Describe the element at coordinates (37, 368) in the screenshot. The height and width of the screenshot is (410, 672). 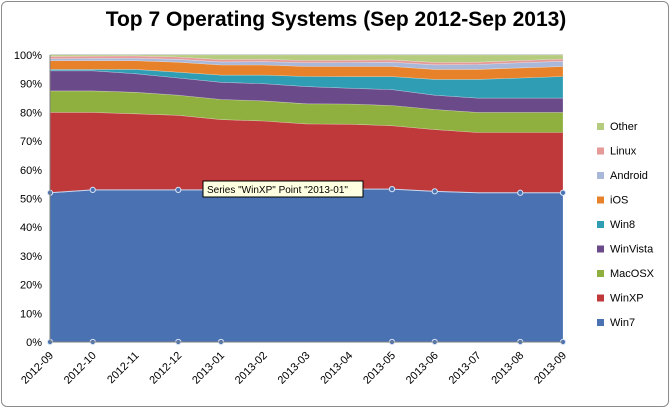
I see `x-tick-label: 2012-09` at that location.